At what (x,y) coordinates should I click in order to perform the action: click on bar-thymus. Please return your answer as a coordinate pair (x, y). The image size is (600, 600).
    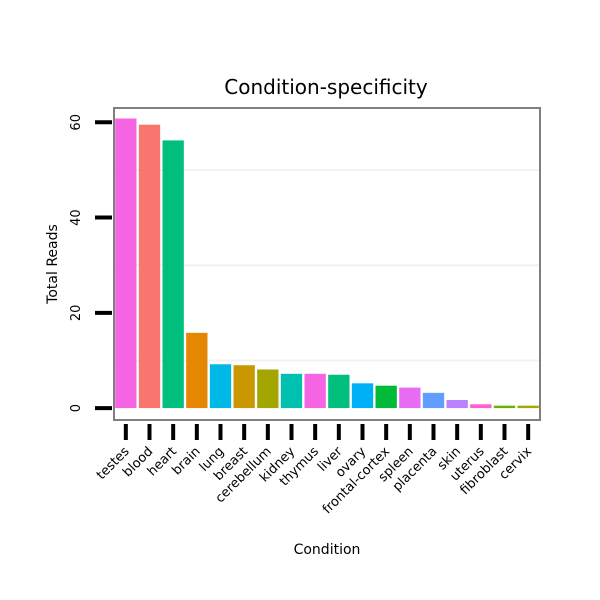
    Looking at the image, I should click on (315, 391).